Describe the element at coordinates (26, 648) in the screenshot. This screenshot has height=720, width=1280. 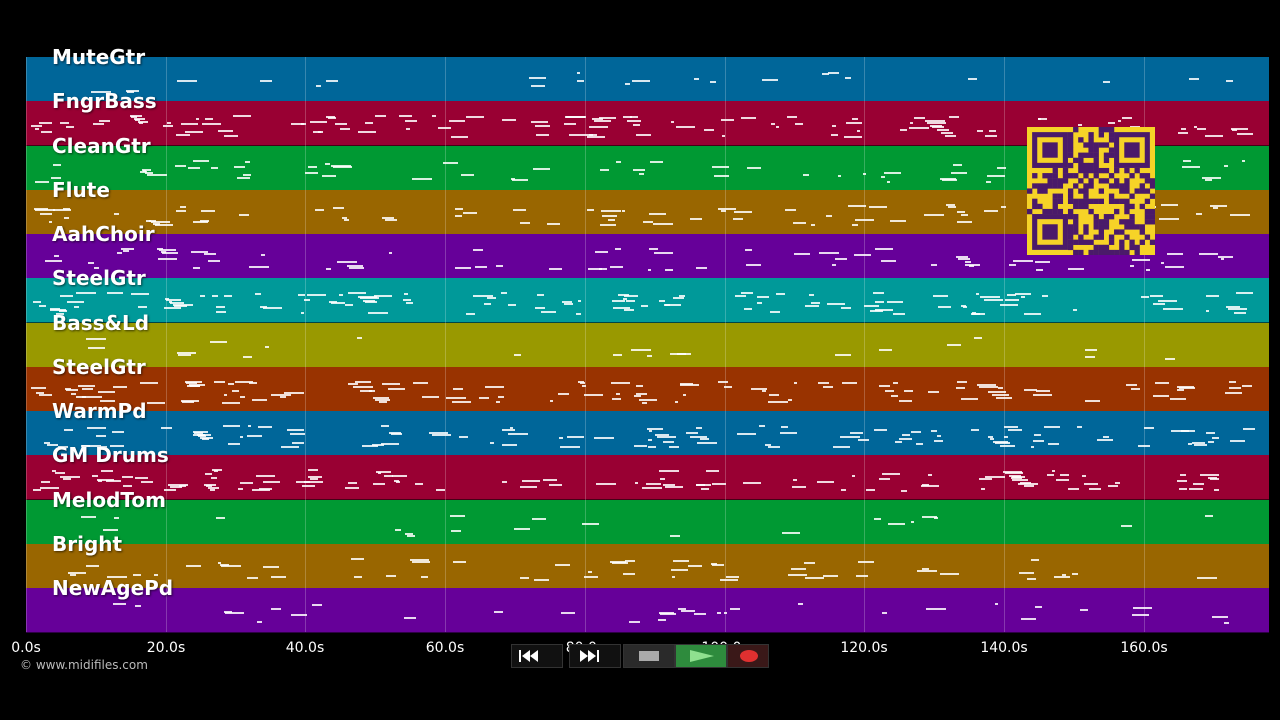
I see `tick-label: 0.0s` at that location.